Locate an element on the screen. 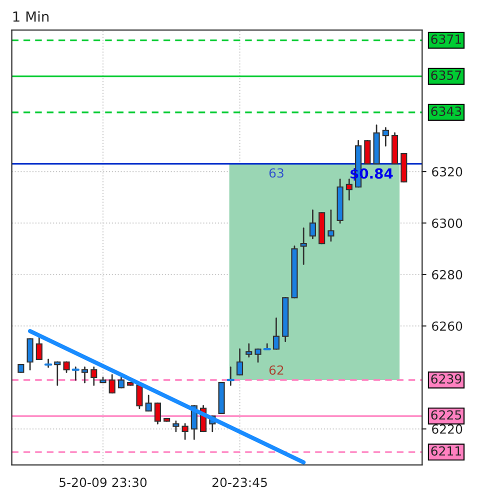 The height and width of the screenshot is (492, 492). annotation: 62 is located at coordinates (276, 370).